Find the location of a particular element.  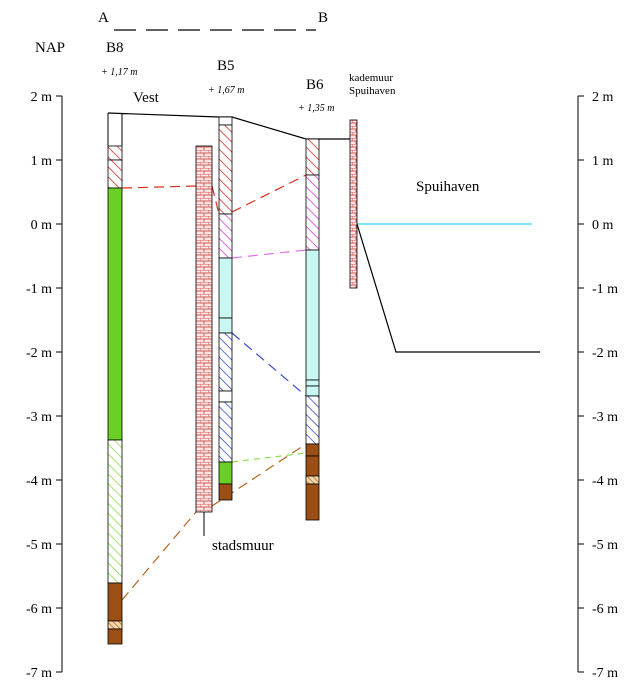

right-axis-tick-label: -1 m is located at coordinates (605, 289).